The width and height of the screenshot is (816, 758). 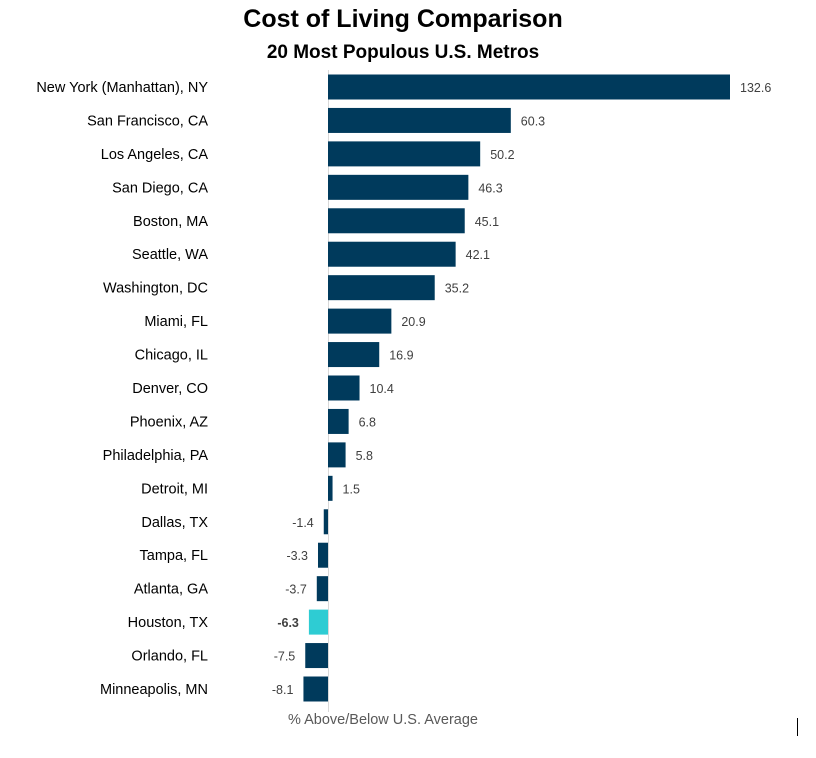 What do you see at coordinates (160, 188) in the screenshot?
I see `category-label: San Diego, CA` at bounding box center [160, 188].